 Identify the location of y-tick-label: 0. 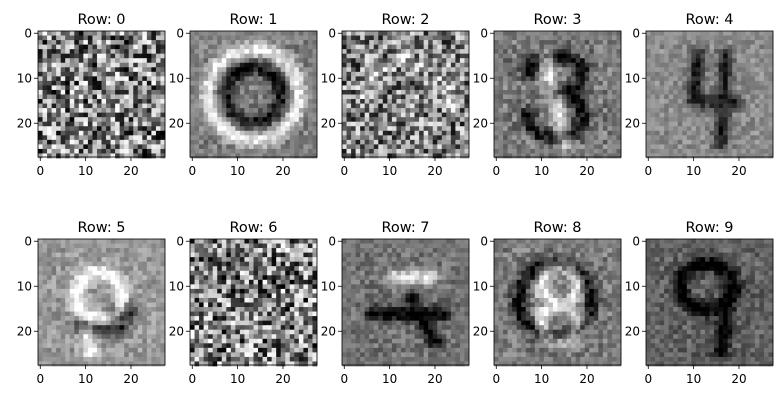
(332, 33).